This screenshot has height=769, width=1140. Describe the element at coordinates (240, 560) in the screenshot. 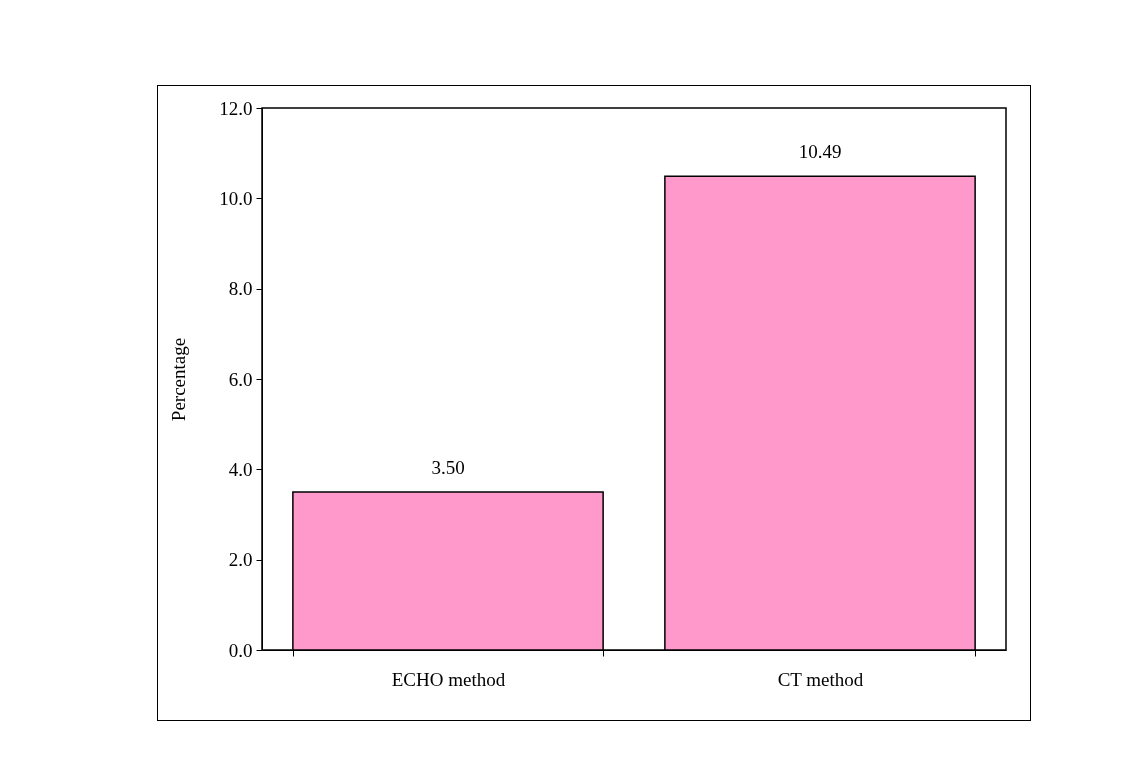

I see `y-tick-label: 2.0` at that location.